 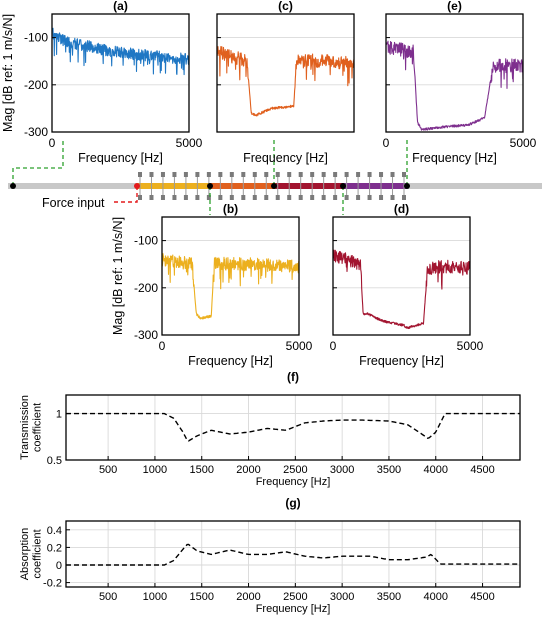 I want to click on ytick-label-g: 0, so click(x=59, y=566).